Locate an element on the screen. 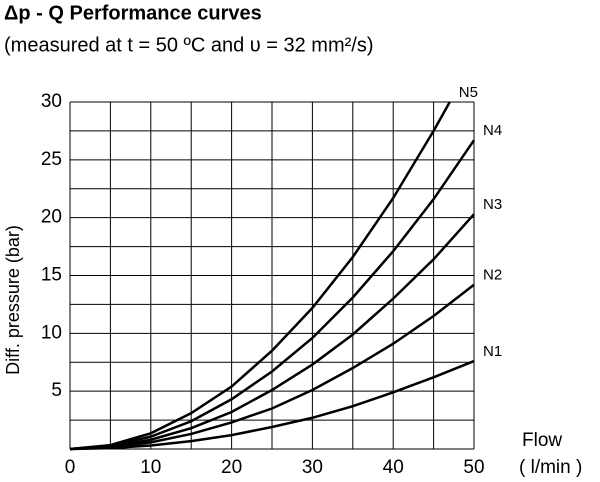  curve-label: N1 is located at coordinates (492, 351).